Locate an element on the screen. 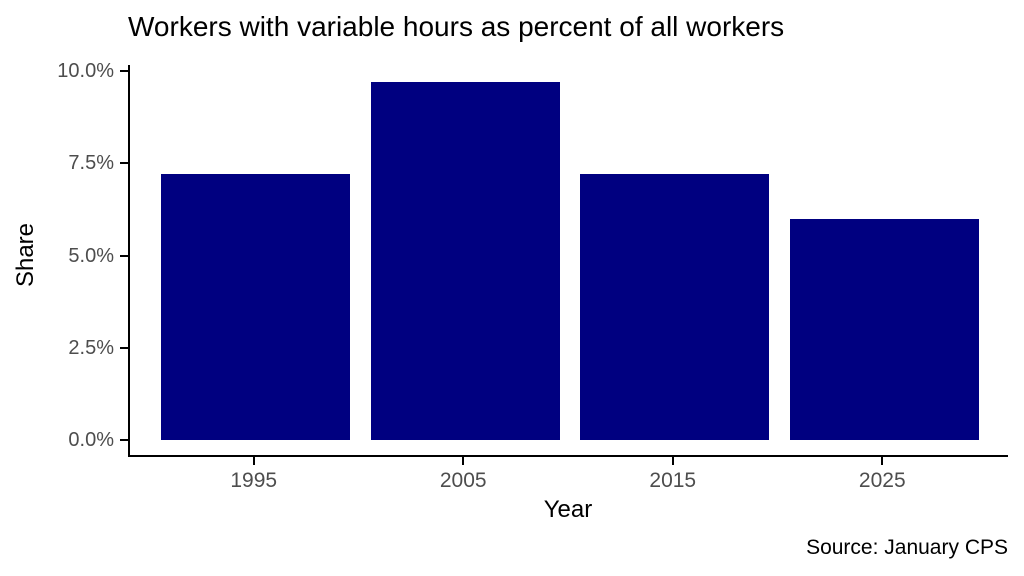 The image size is (1024, 576). y-tick-label: 0.0% is located at coordinates (91, 440).